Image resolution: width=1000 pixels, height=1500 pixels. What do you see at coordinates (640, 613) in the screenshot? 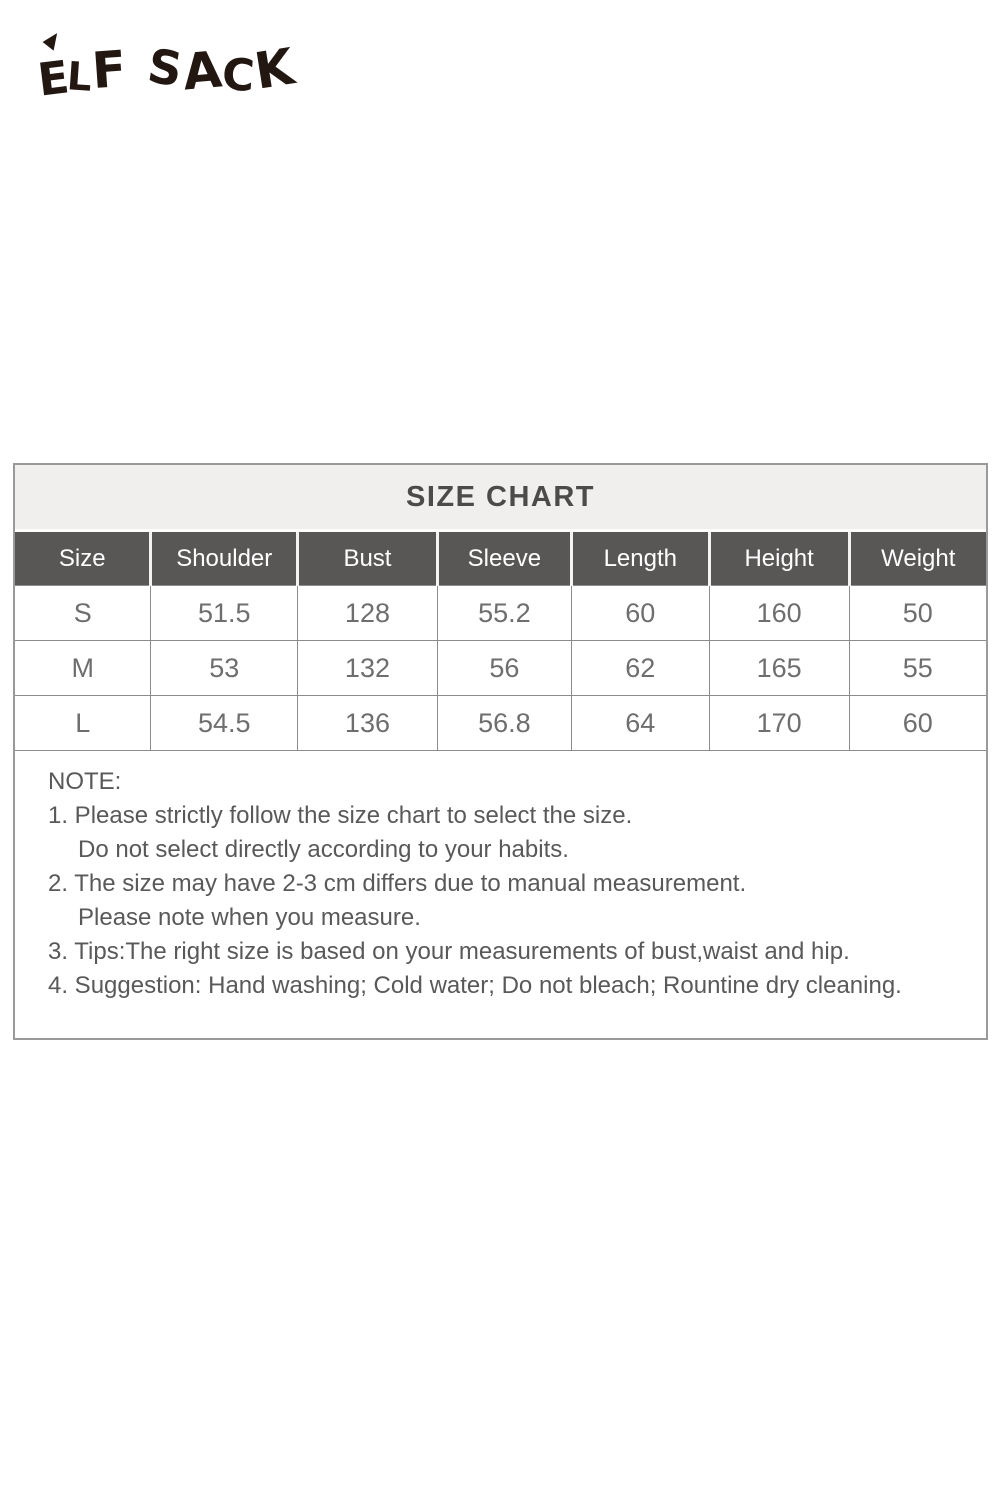
I see `cell-length: 60` at bounding box center [640, 613].